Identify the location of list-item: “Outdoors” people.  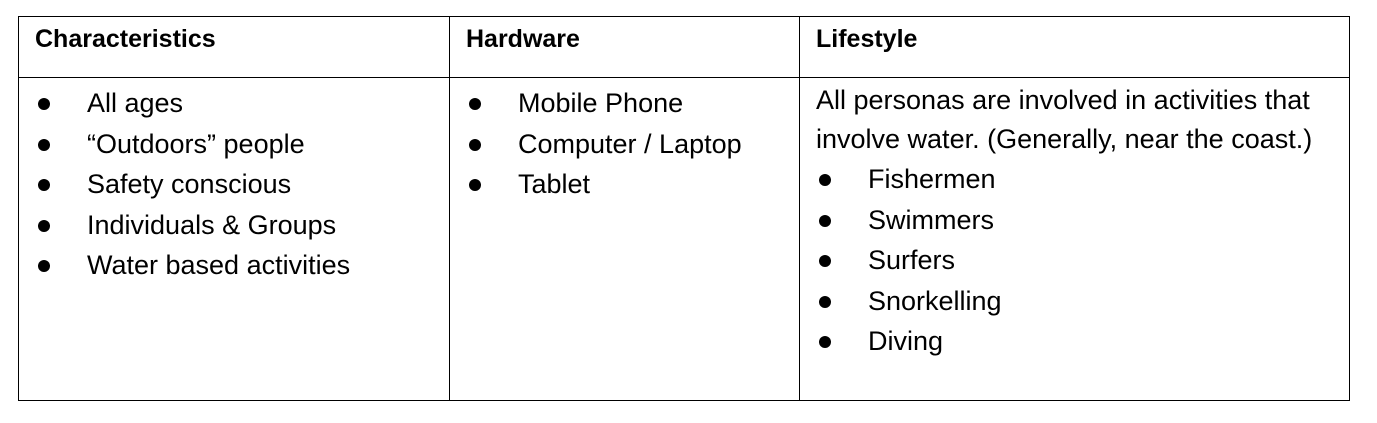
(184, 144).